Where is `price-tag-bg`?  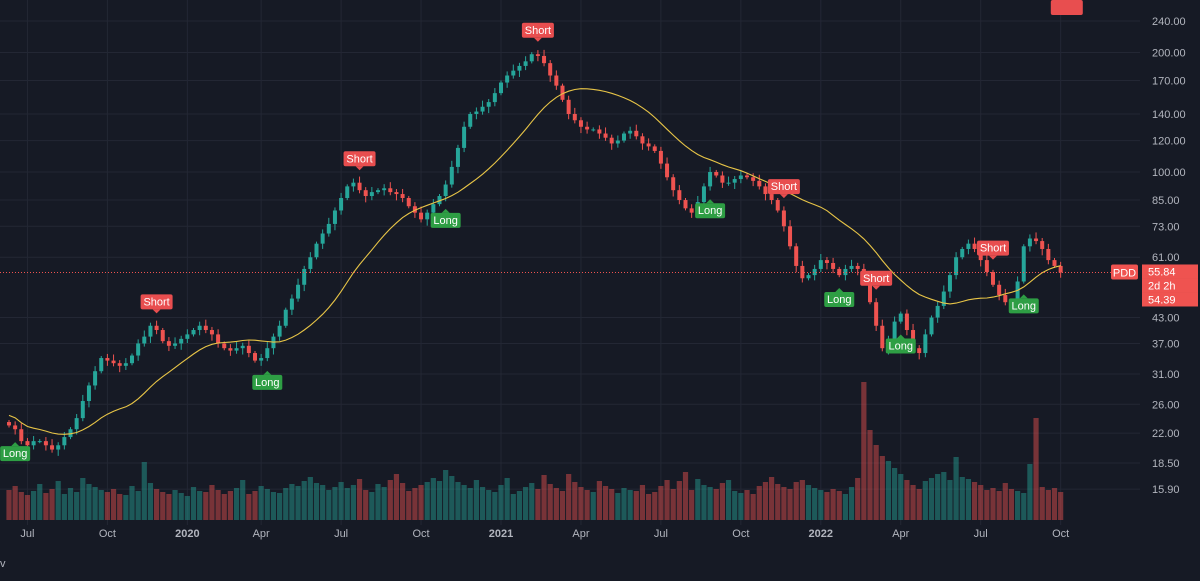 price-tag-bg is located at coordinates (1170, 271).